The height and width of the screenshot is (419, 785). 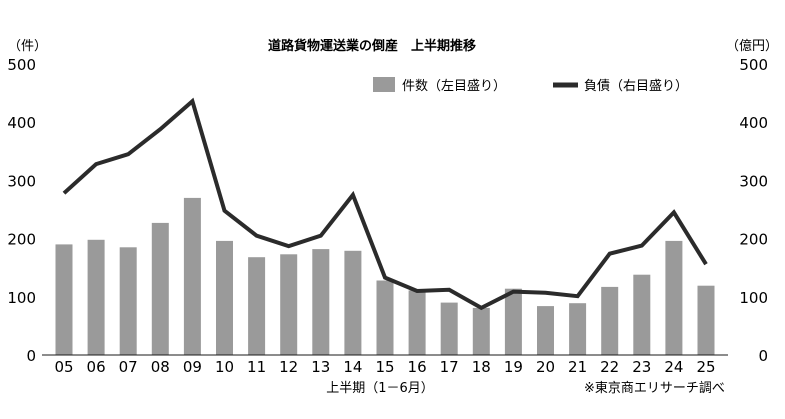 What do you see at coordinates (636, 86) in the screenshot?
I see `legend-line-label: 負債（右目盛り）` at bounding box center [636, 86].